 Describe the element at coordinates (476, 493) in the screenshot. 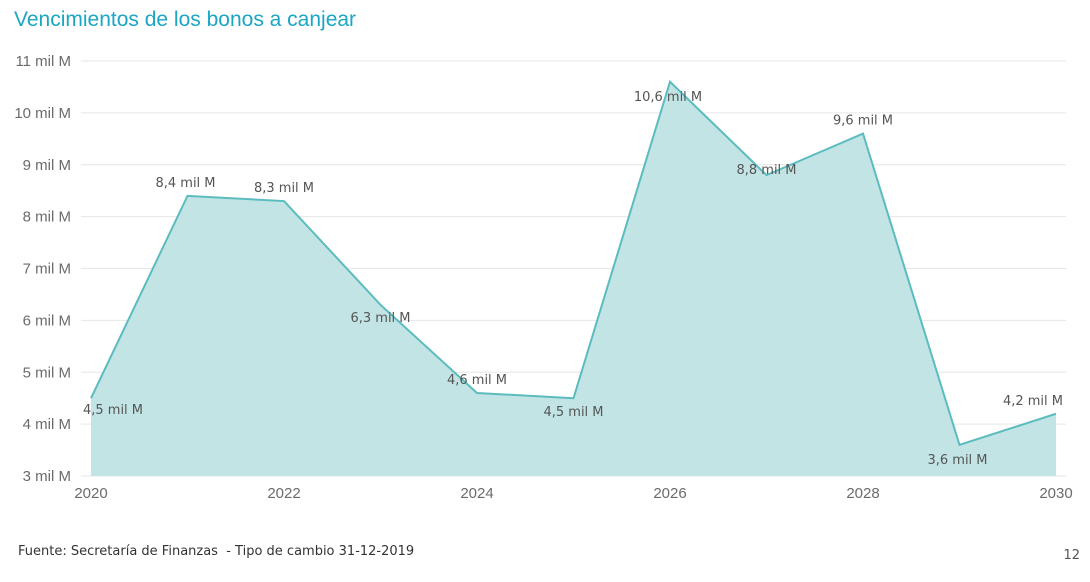

I see `x-tick-label: 2024` at that location.